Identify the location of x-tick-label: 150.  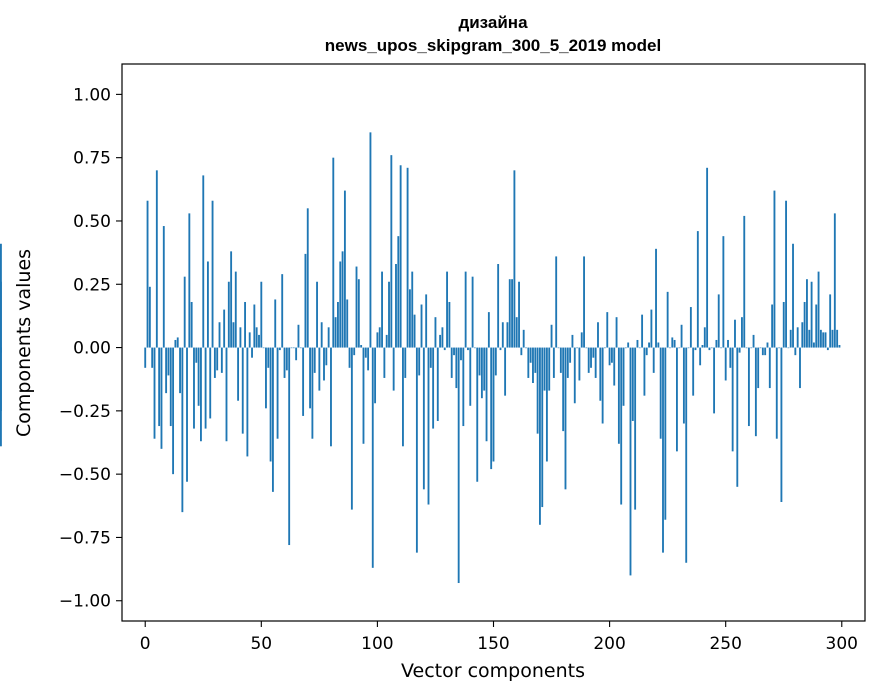
(493, 644).